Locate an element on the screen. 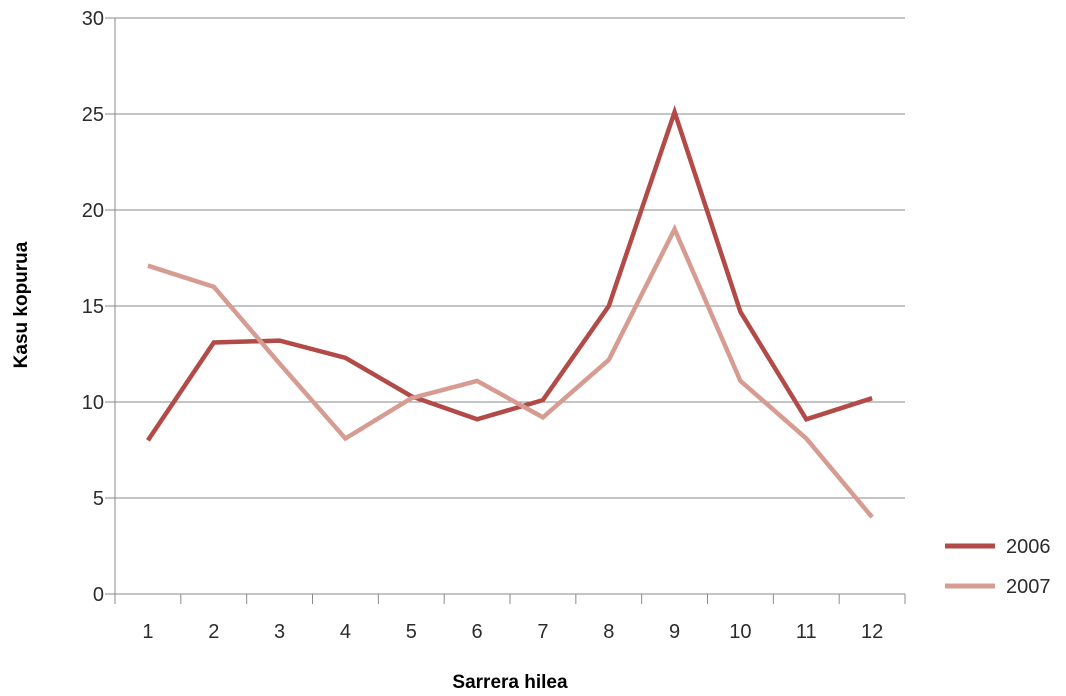  x-tick-label-10: 10 is located at coordinates (740, 632).